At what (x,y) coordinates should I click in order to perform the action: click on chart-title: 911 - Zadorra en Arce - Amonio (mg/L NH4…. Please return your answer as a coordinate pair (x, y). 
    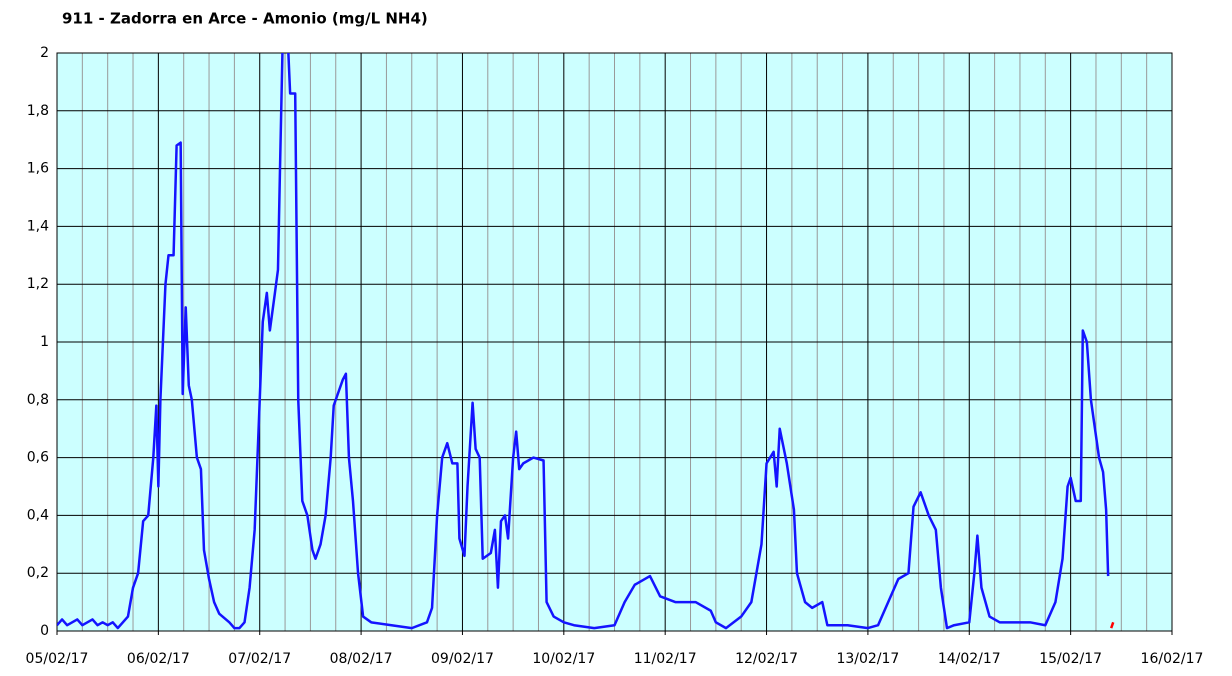
    Looking at the image, I should click on (245, 19).